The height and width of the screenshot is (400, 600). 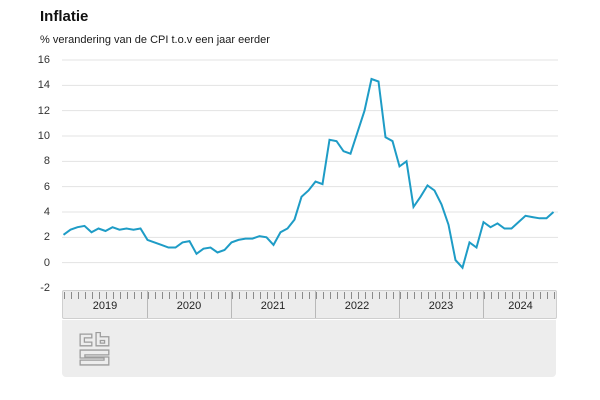 What do you see at coordinates (43, 60) in the screenshot?
I see `y-axis-label: 16` at bounding box center [43, 60].